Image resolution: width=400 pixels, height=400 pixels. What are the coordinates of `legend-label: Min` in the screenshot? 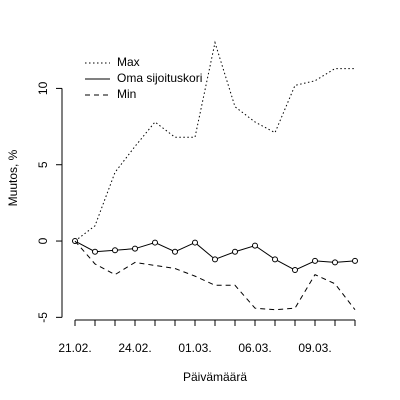 It's located at (126, 94).